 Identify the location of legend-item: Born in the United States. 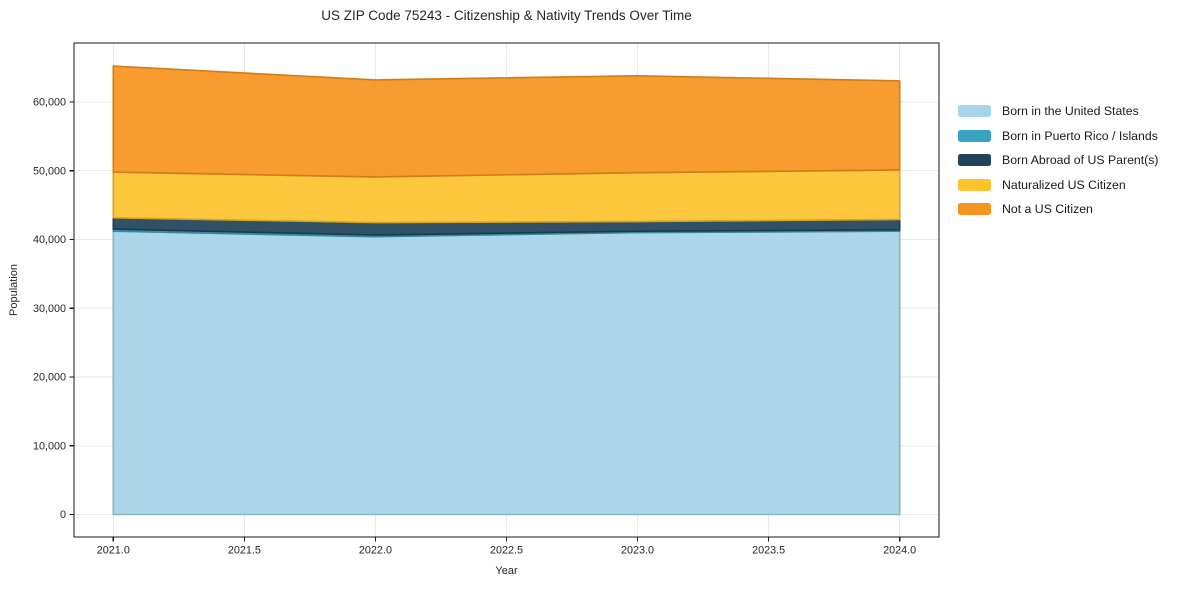
(1058, 111).